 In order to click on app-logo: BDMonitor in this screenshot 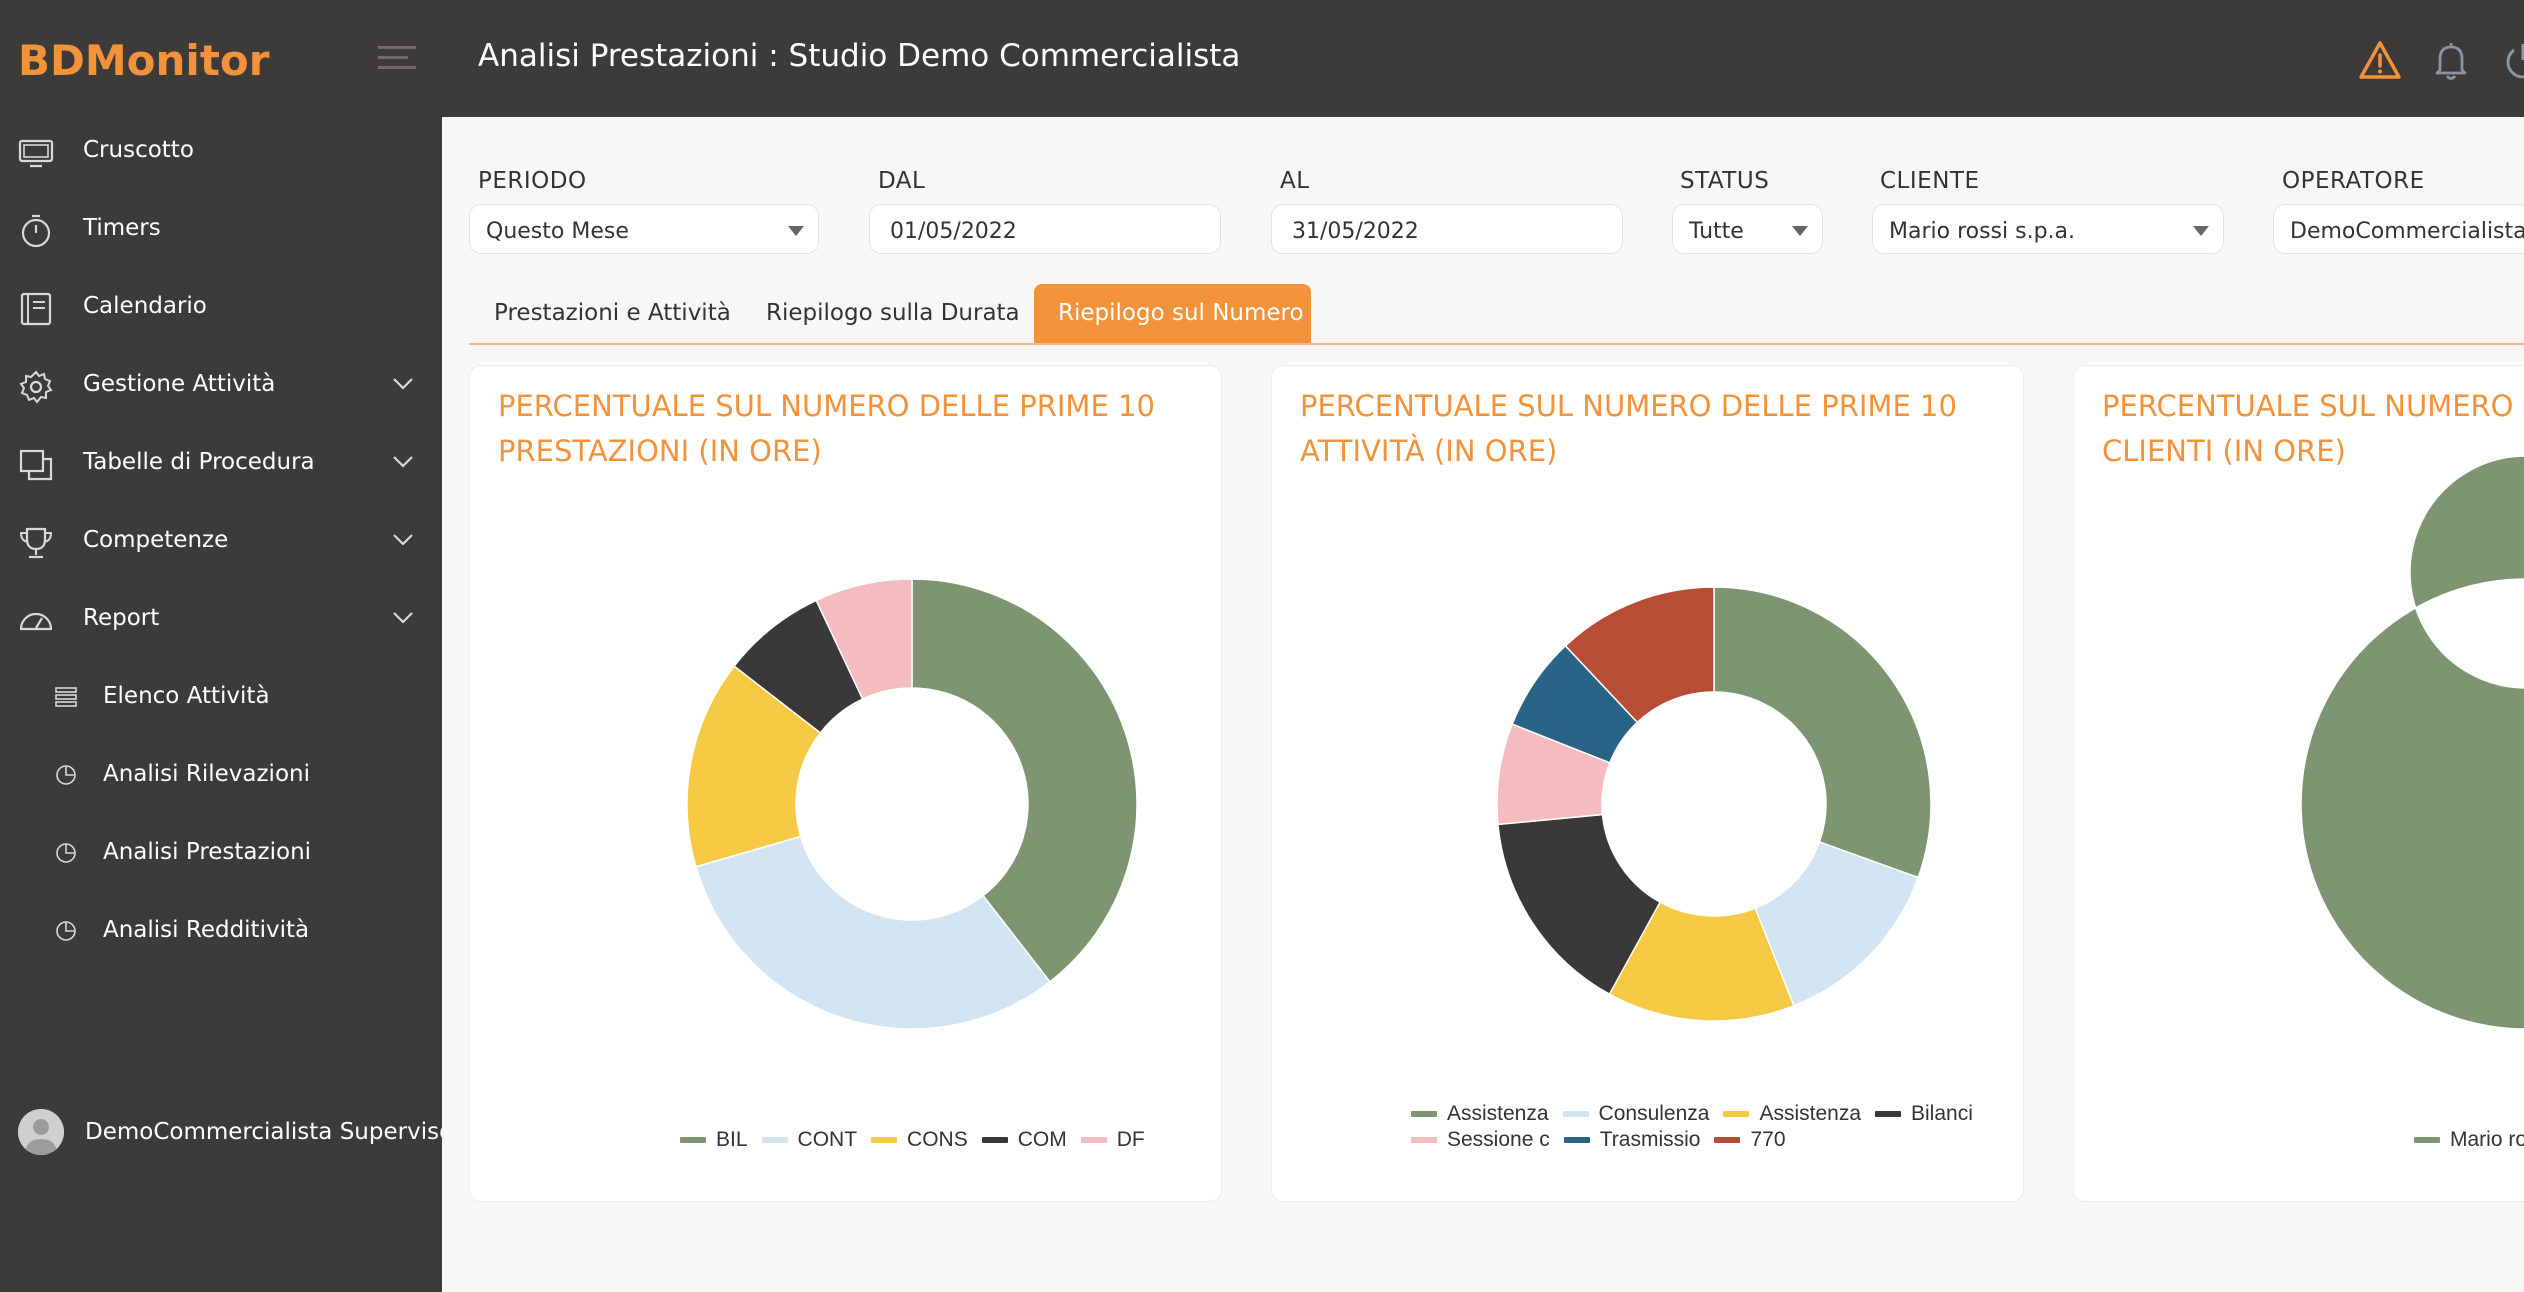, I will do `click(144, 60)`.